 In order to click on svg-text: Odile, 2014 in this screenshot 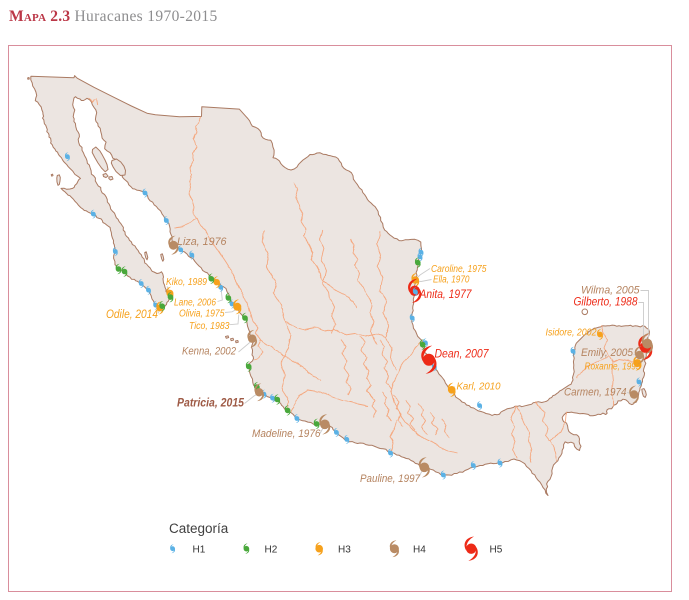, I will do `click(132, 315)`.